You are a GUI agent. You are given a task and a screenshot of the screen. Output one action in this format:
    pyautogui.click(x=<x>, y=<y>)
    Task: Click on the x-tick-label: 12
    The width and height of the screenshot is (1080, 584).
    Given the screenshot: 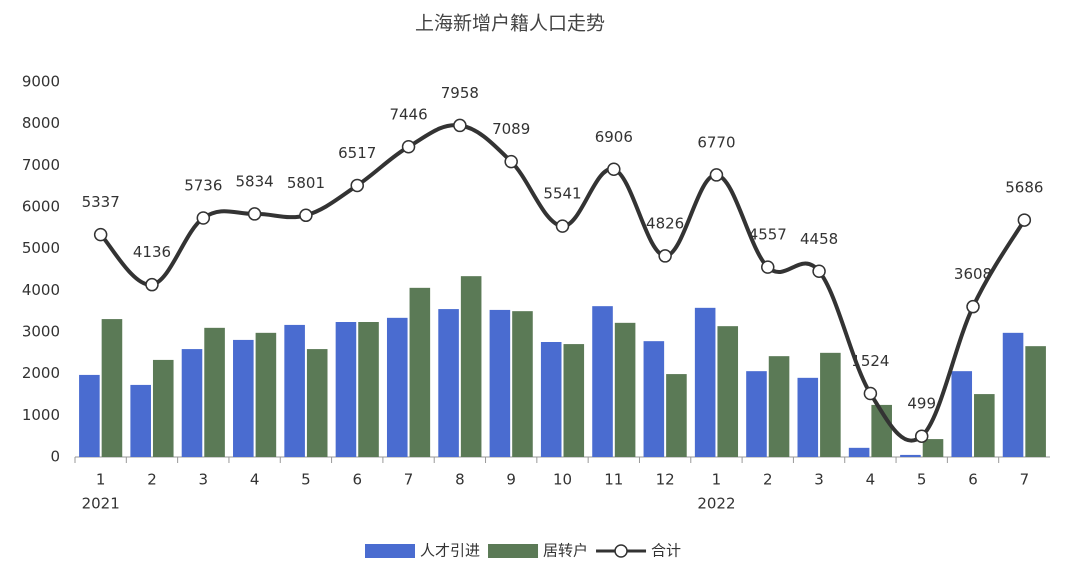 What is the action you would take?
    pyautogui.click(x=665, y=480)
    